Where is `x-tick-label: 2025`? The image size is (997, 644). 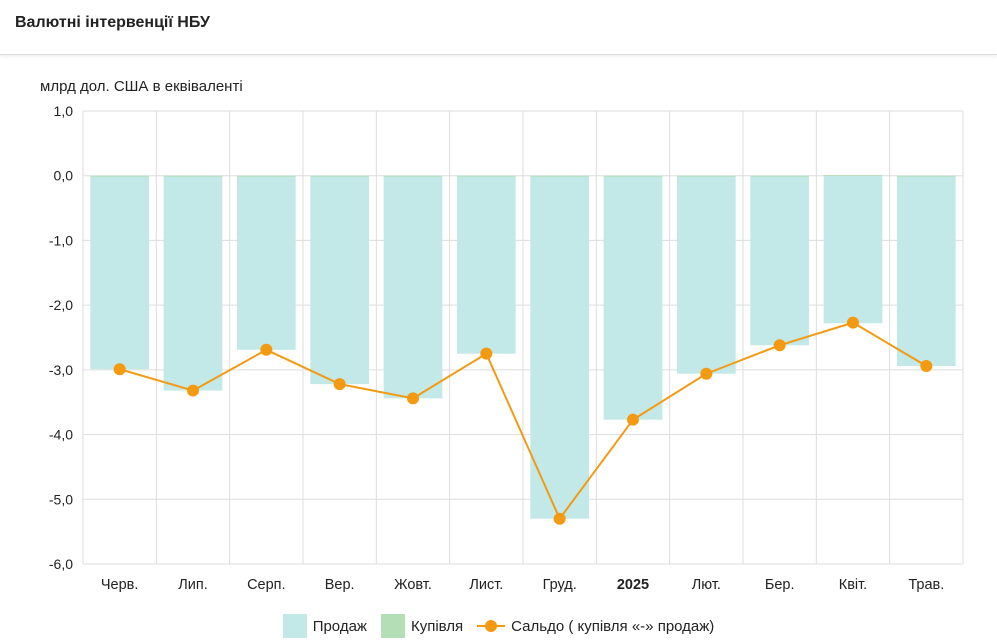 x-tick-label: 2025 is located at coordinates (633, 585).